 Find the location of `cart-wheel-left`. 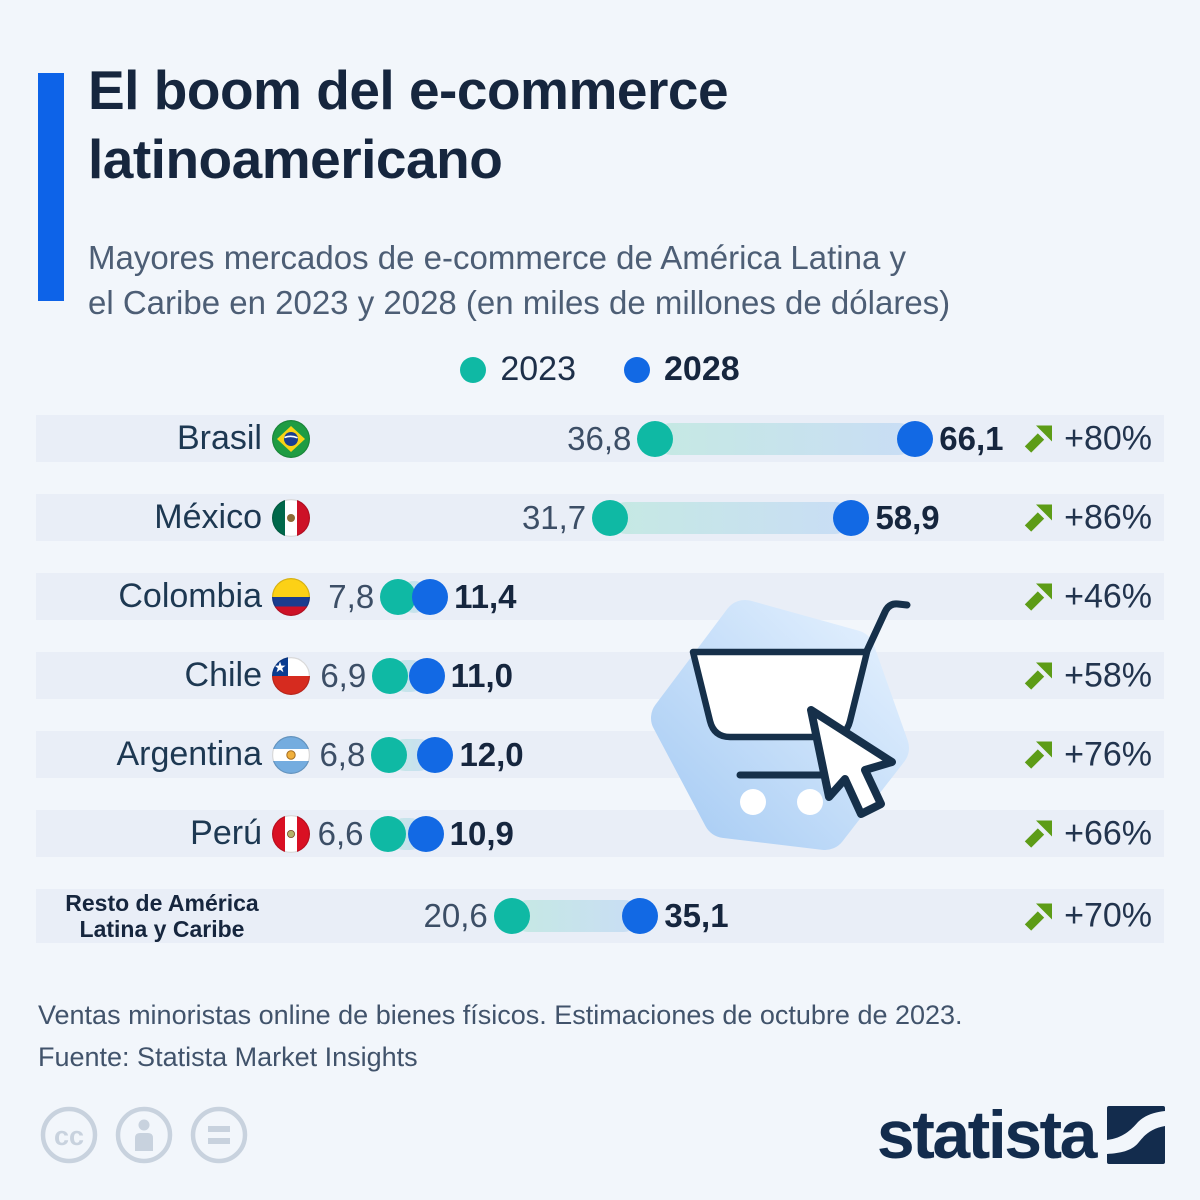

cart-wheel-left is located at coordinates (753, 802).